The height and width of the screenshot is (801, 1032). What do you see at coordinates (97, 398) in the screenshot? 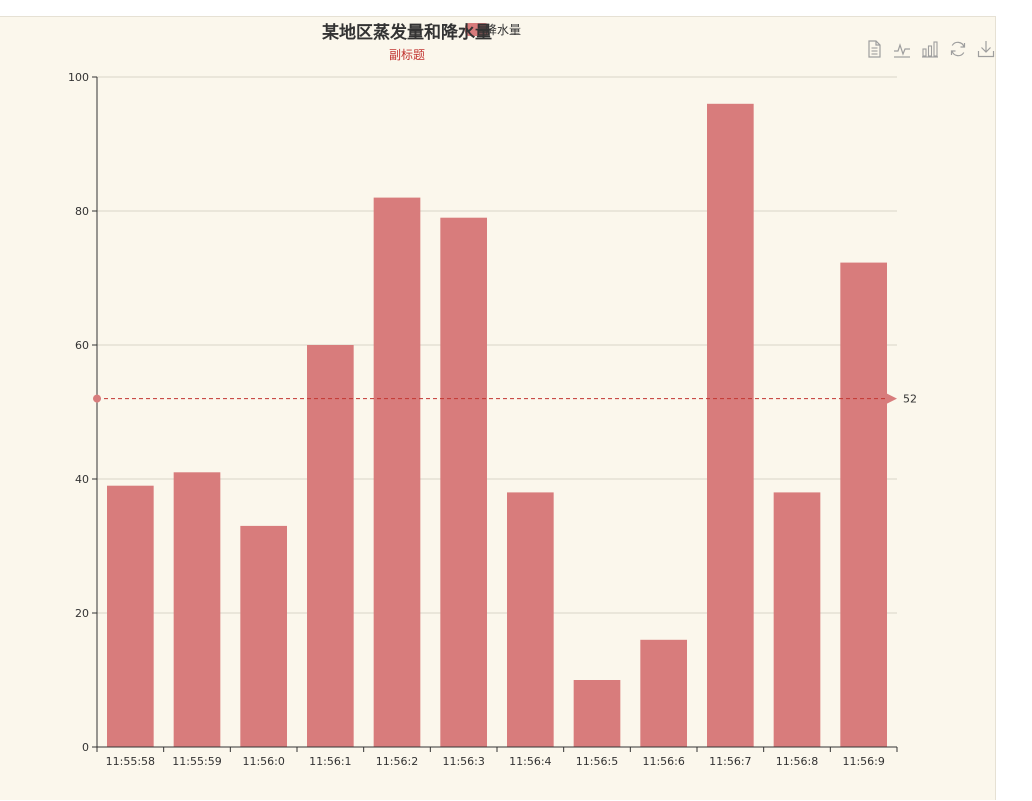
I see `mark-line-start-dot` at bounding box center [97, 398].